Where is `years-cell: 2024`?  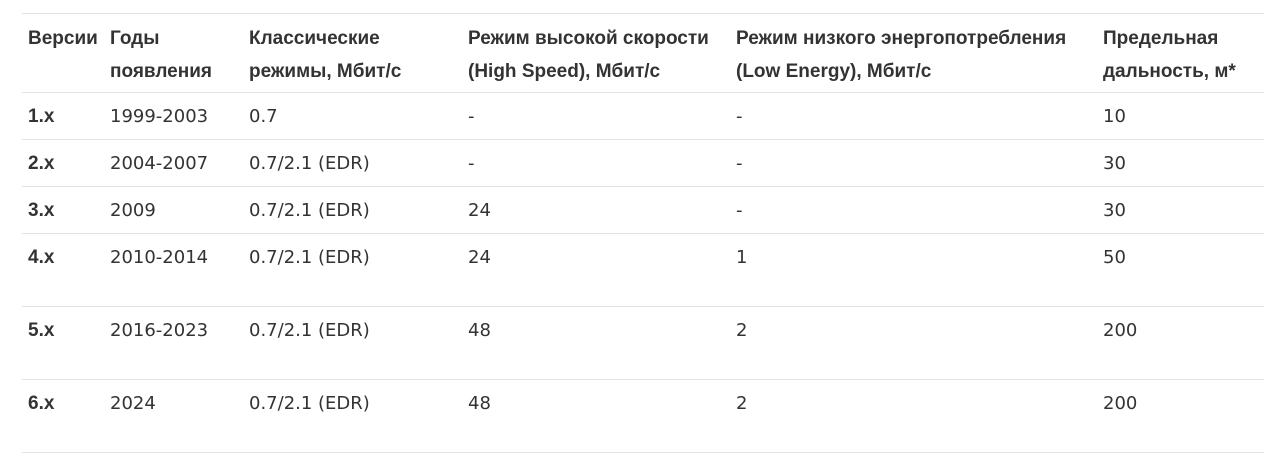
years-cell: 2024 is located at coordinates (133, 403).